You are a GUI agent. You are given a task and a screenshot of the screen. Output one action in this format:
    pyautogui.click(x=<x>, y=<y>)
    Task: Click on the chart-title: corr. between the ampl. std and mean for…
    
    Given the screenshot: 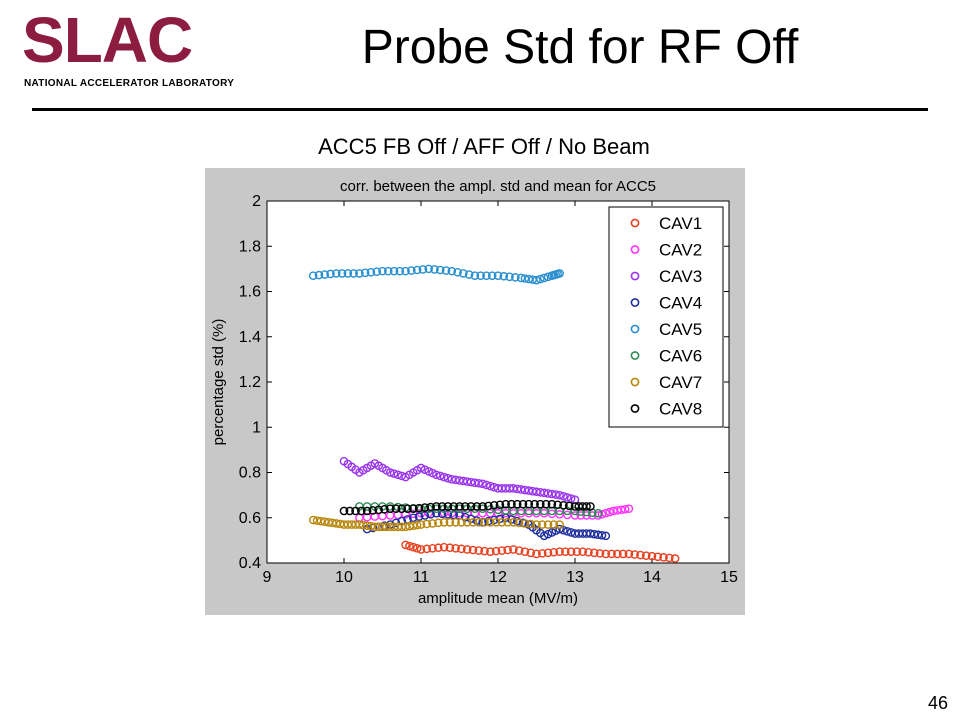 What is the action you would take?
    pyautogui.click(x=498, y=186)
    